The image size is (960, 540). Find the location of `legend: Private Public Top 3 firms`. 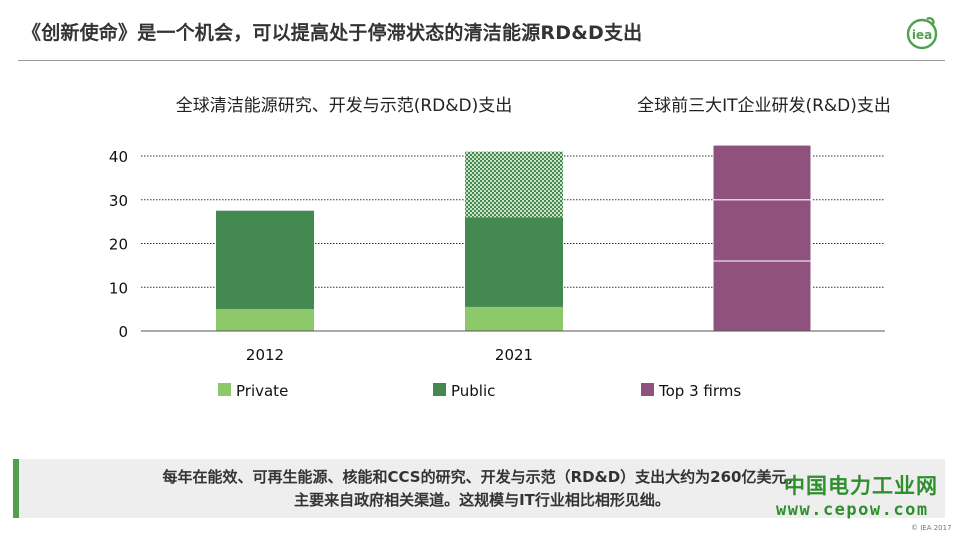

legend: Private Public Top 3 firms is located at coordinates (479, 391).